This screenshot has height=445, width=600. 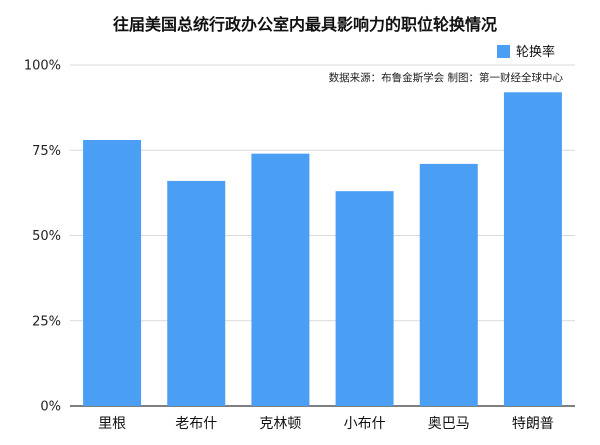 What do you see at coordinates (50, 407) in the screenshot?
I see `y-tick-label: 0%` at bounding box center [50, 407].